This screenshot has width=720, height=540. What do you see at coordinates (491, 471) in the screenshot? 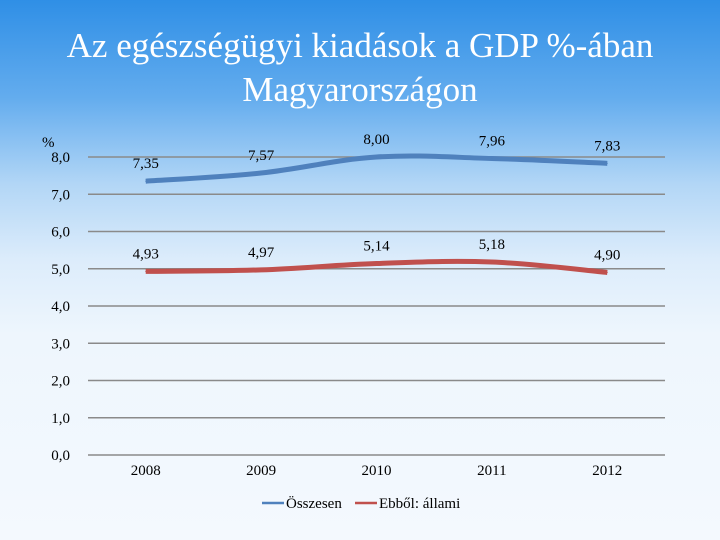
I see `x-tick-label: 2011` at bounding box center [491, 471].